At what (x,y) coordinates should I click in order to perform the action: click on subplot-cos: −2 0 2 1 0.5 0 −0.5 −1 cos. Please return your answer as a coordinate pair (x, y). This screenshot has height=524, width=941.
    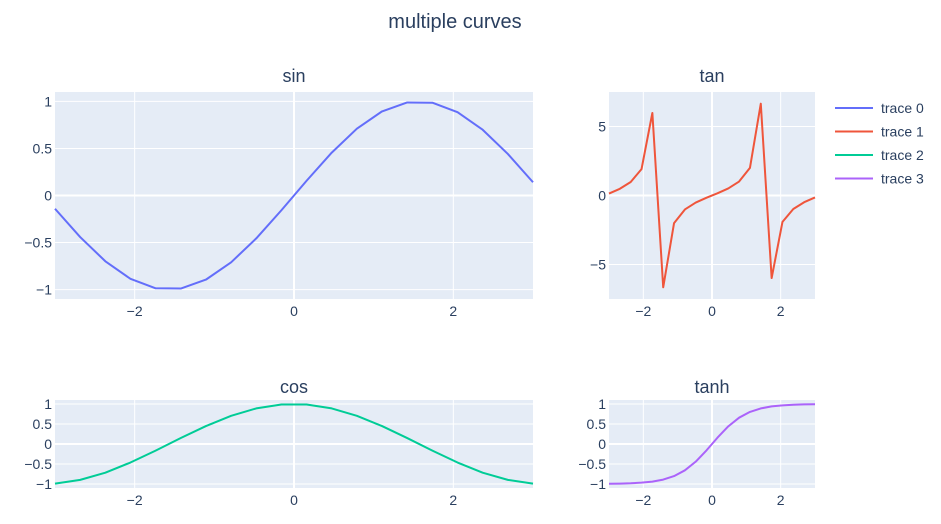
    Looking at the image, I should click on (279, 442).